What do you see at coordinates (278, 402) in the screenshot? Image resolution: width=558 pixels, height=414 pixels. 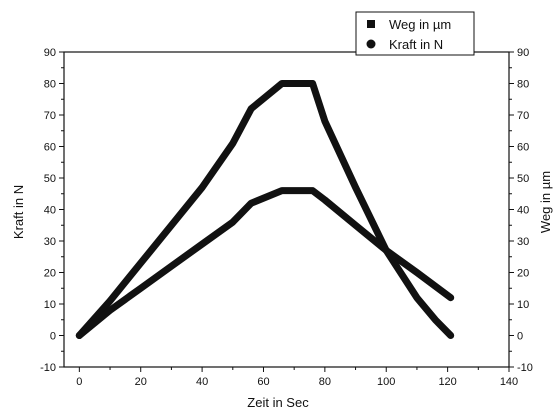 I see `x-axis-title: Zeit in Sec` at bounding box center [278, 402].